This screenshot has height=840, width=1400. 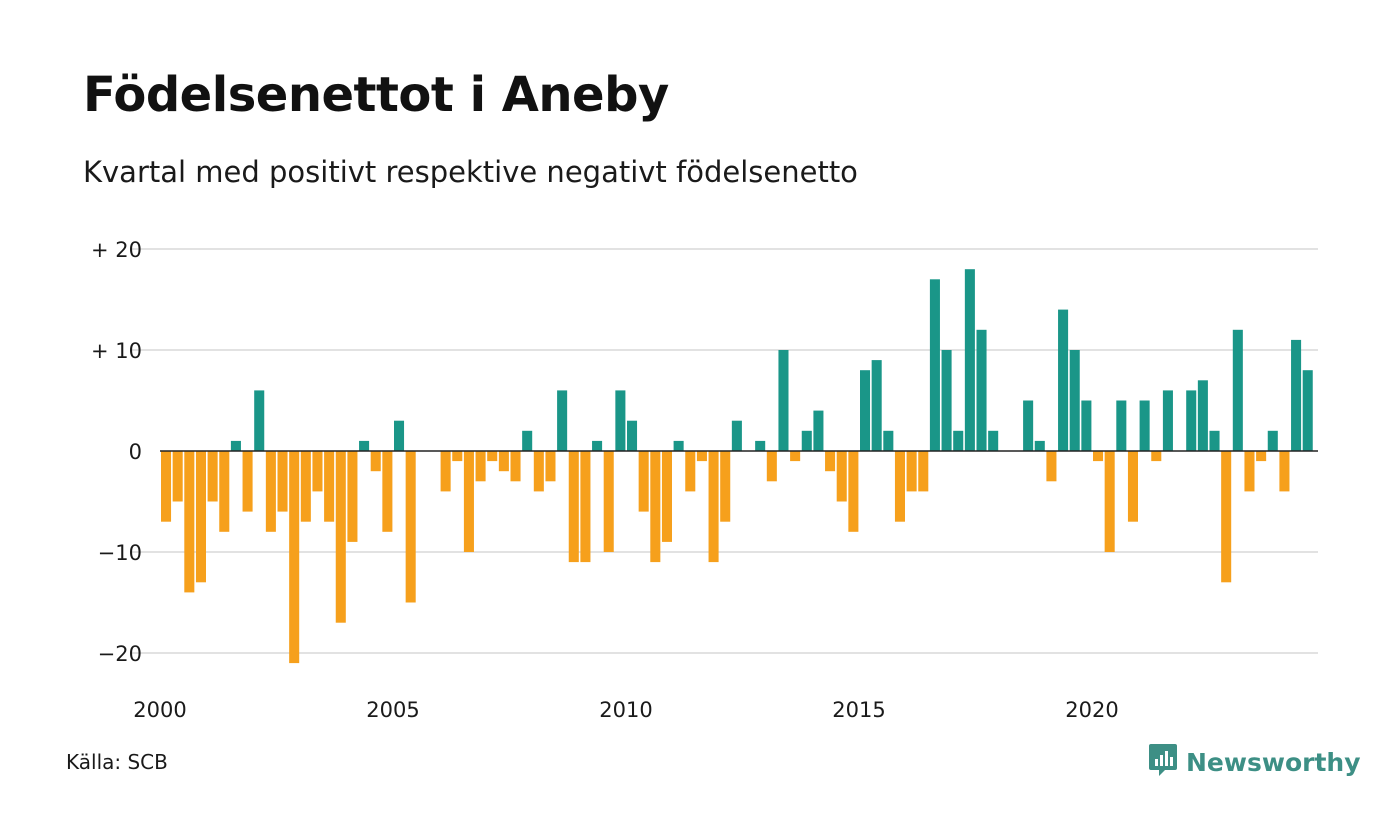 What do you see at coordinates (376, 95) in the screenshot?
I see `chart-title: Födelsenettot i Aneby` at bounding box center [376, 95].